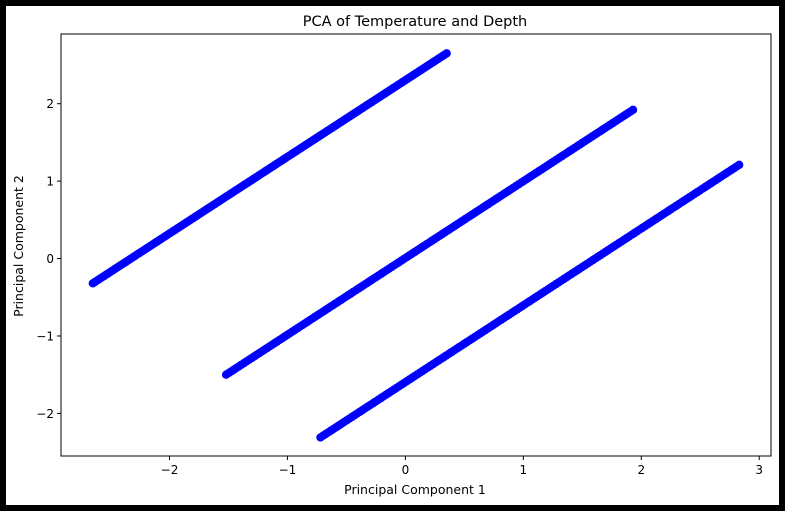 This screenshot has width=785, height=511. Describe the element at coordinates (45, 414) in the screenshot. I see `y-tick-label: −2` at that location.